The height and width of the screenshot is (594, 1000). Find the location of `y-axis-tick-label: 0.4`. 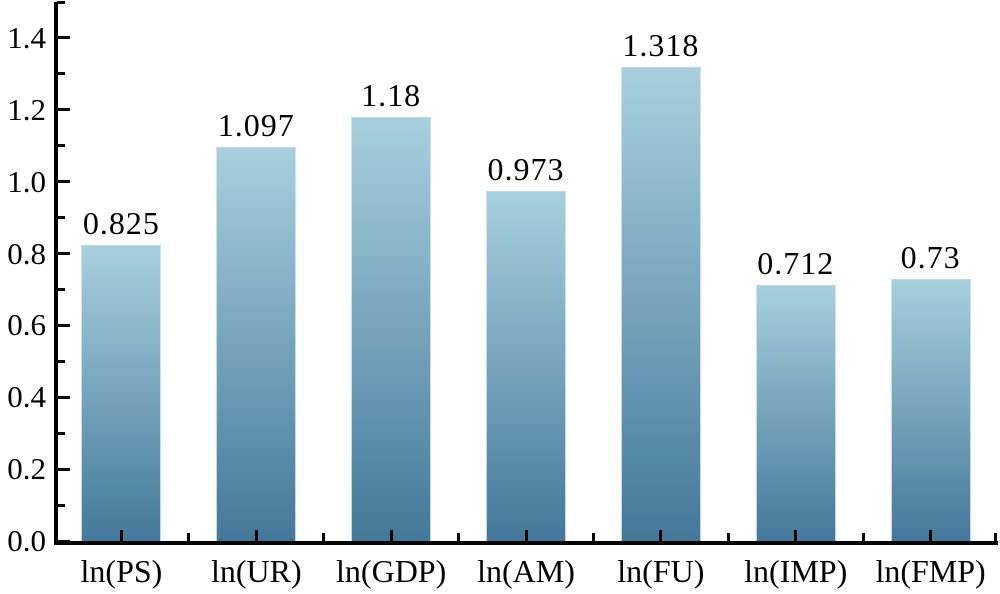

y-axis-tick-label: 0.4 is located at coordinates (26, 397).